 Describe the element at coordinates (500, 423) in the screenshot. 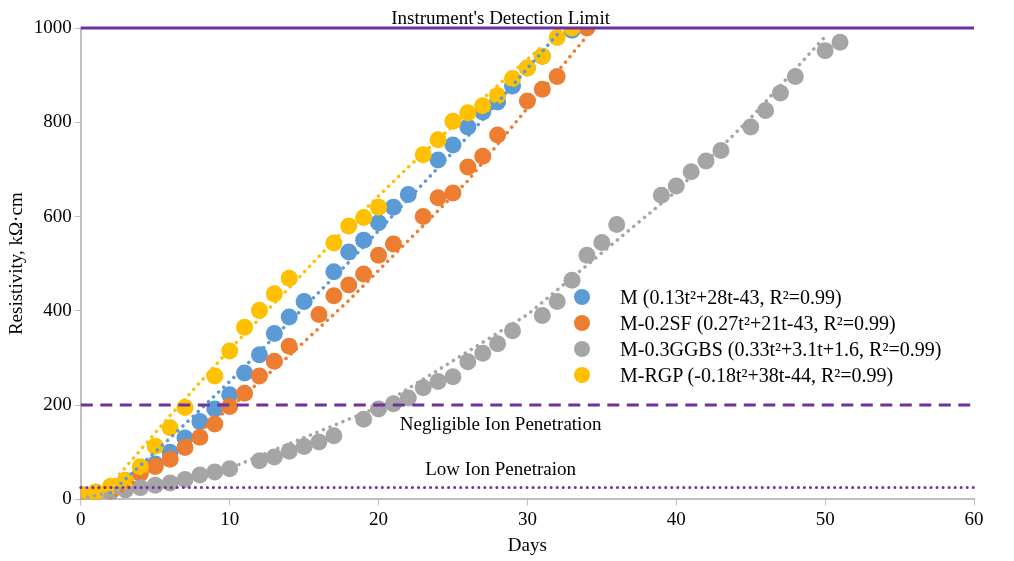

I see `ref-line-label: Negligible Ion Penetration` at that location.